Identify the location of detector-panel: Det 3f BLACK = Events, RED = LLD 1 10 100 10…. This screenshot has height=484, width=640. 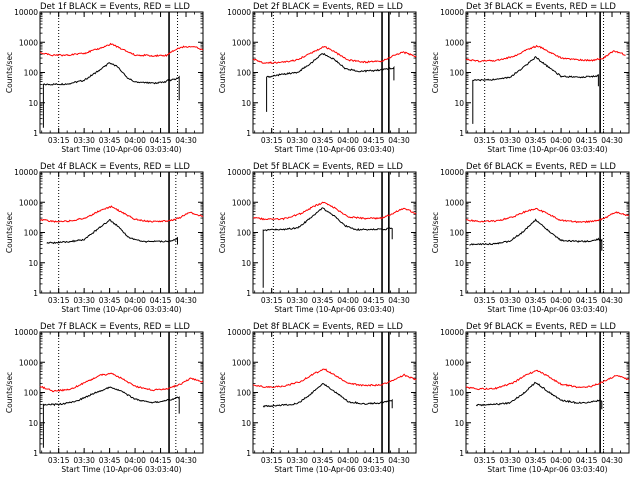
(530, 78).